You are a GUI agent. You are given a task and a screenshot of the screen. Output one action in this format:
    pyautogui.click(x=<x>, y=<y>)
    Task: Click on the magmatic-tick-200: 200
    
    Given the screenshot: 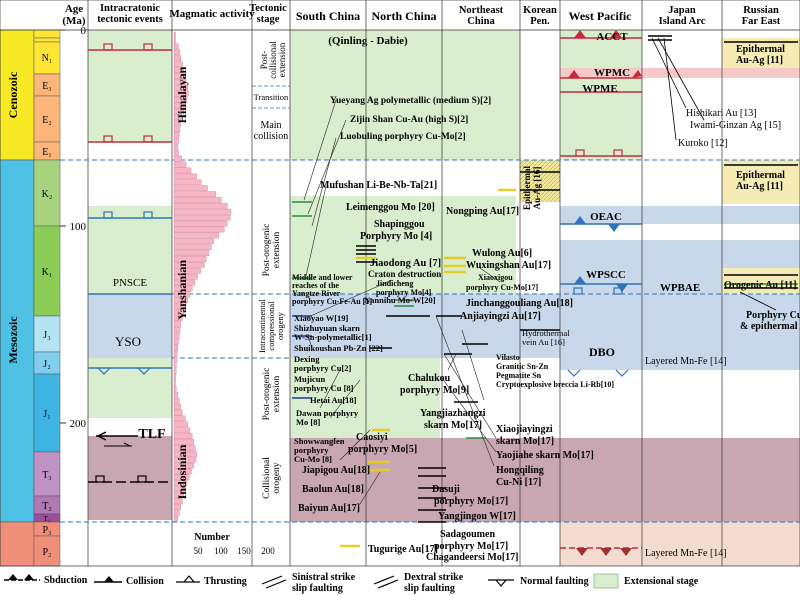 What is the action you would take?
    pyautogui.click(x=268, y=551)
    